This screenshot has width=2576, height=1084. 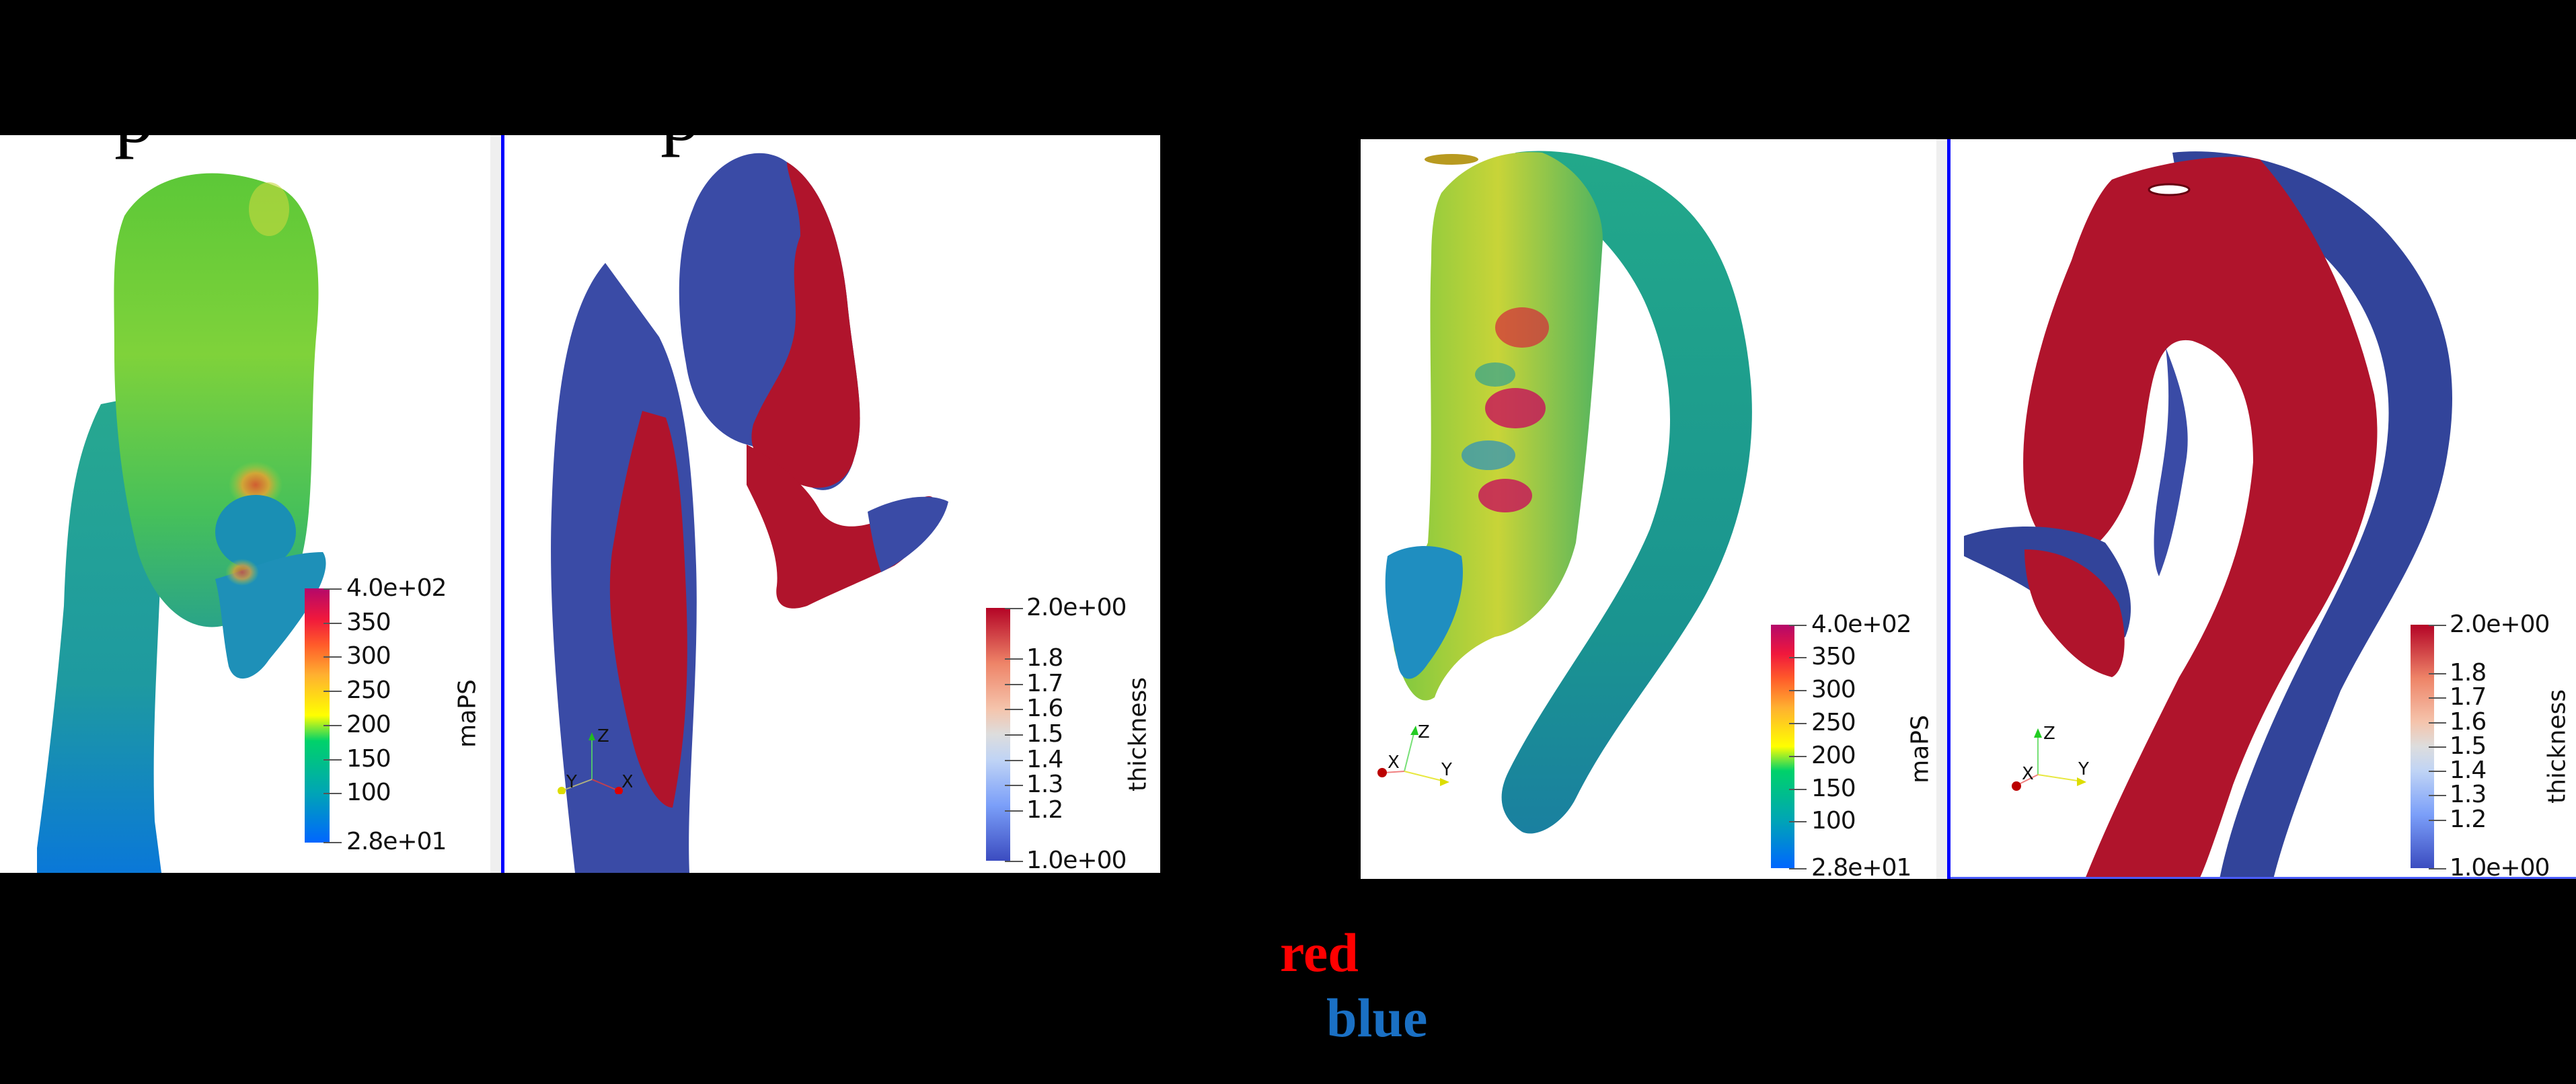 I want to click on colorbar-label: 1.0e+00, so click(x=2500, y=866).